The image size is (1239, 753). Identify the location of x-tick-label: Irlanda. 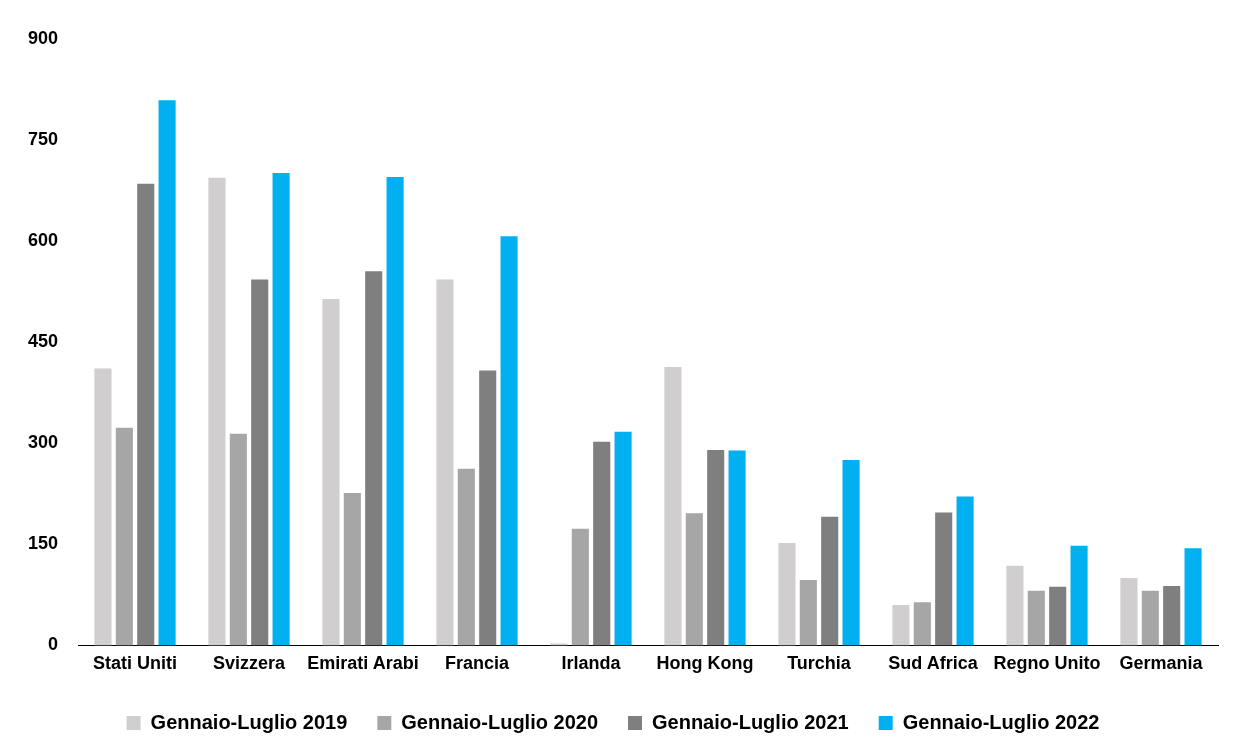
(591, 663).